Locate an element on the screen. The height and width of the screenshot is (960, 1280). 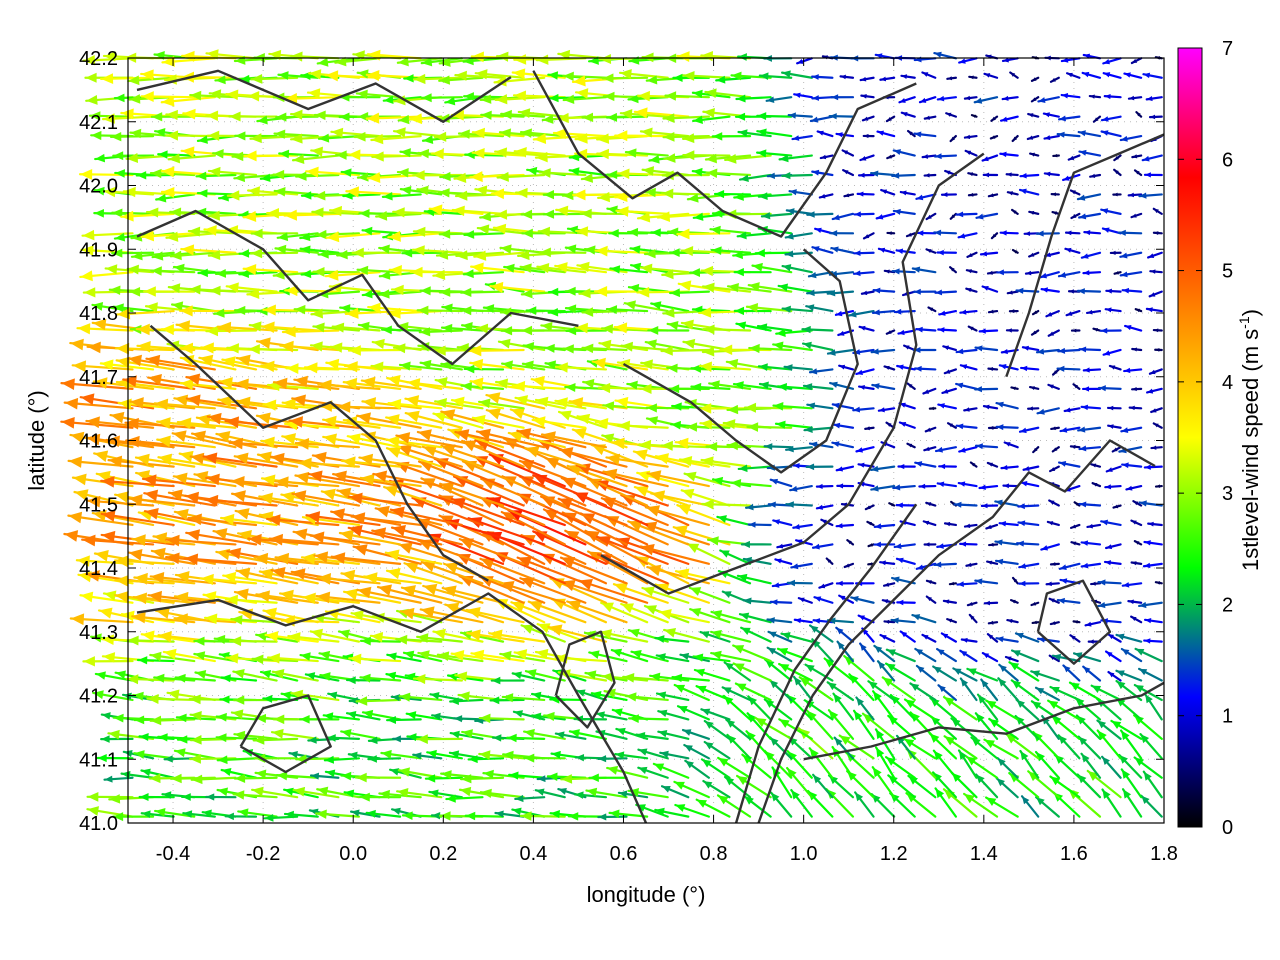
y-tick-label: 42.1 is located at coordinates (98, 123).